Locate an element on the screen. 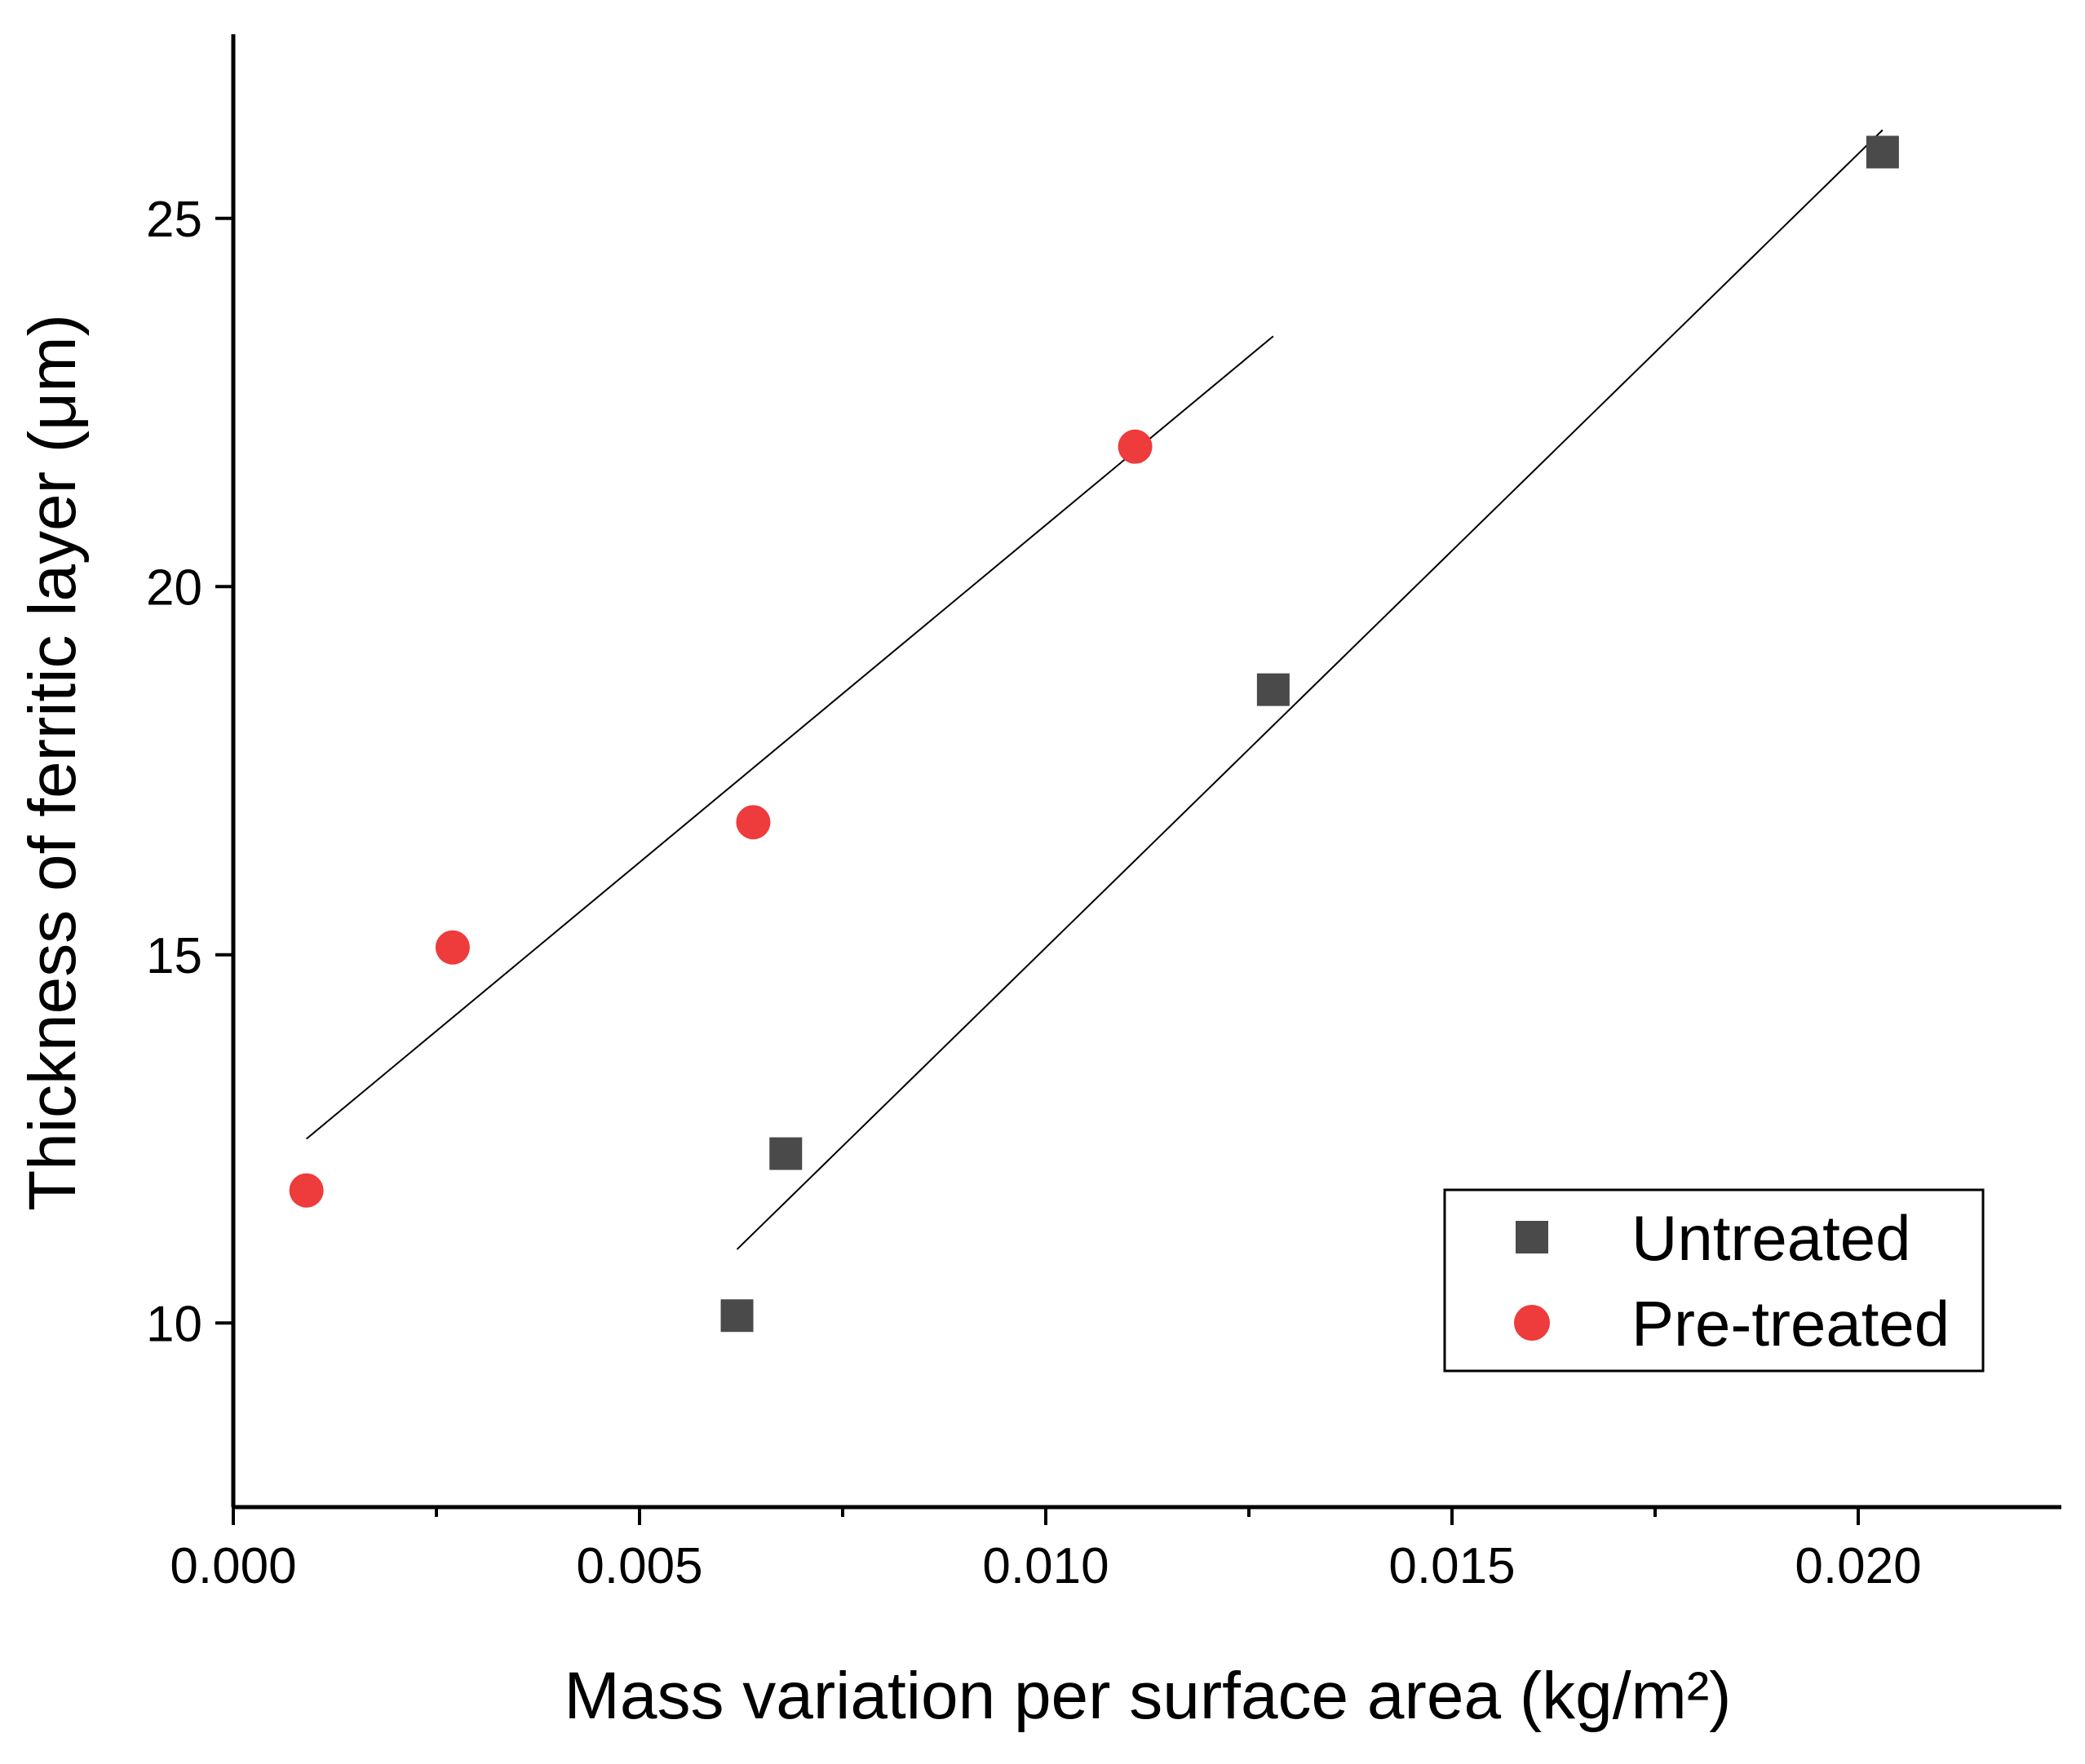 This screenshot has width=2085, height=1764. y-axis-title: Thickness of ferritic layer (μm) is located at coordinates (52, 762).